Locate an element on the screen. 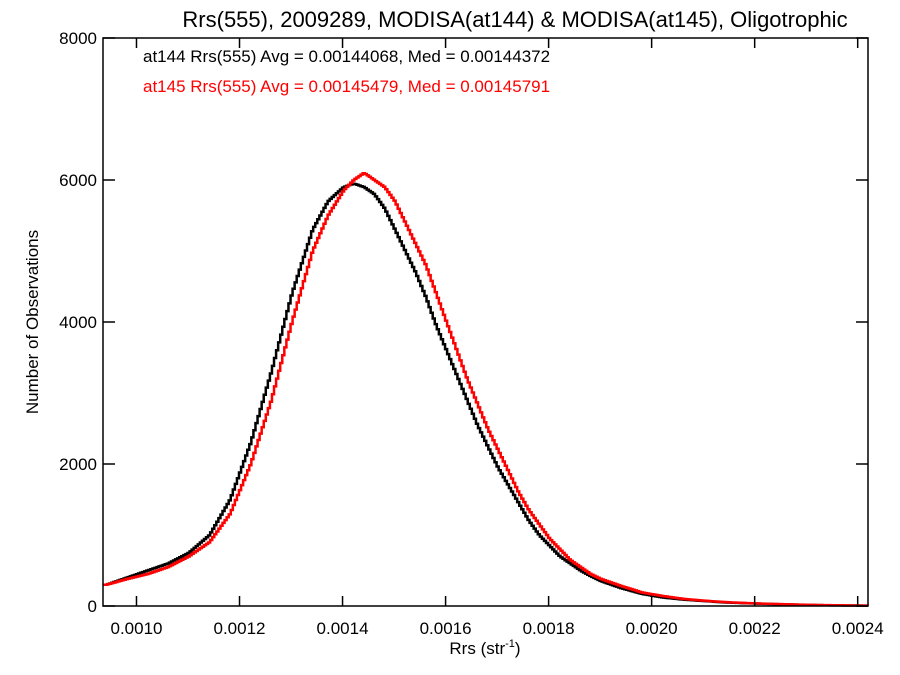 This screenshot has height=675, width=900. x-axis-label-superscript: -1 is located at coordinates (510, 644).